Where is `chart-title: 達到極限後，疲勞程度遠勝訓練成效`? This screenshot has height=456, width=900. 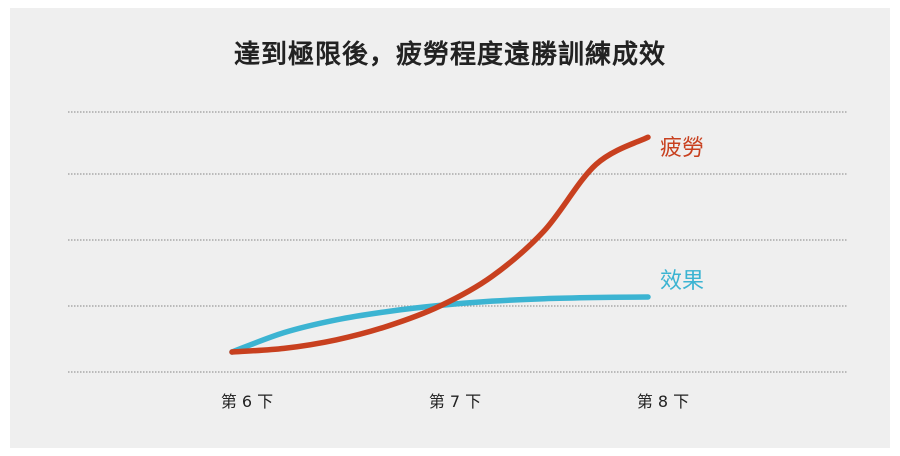
chart-title: 達到極限後，疲勞程度遠勝訓練成效 is located at coordinates (449, 55).